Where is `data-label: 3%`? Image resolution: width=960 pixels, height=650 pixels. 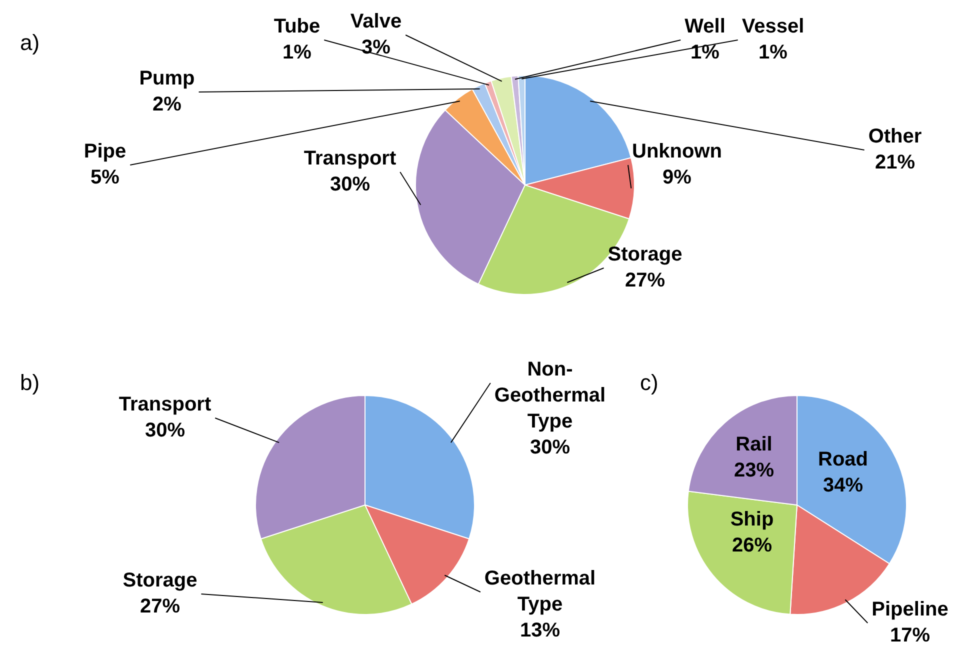
data-label: 3% is located at coordinates (376, 47).